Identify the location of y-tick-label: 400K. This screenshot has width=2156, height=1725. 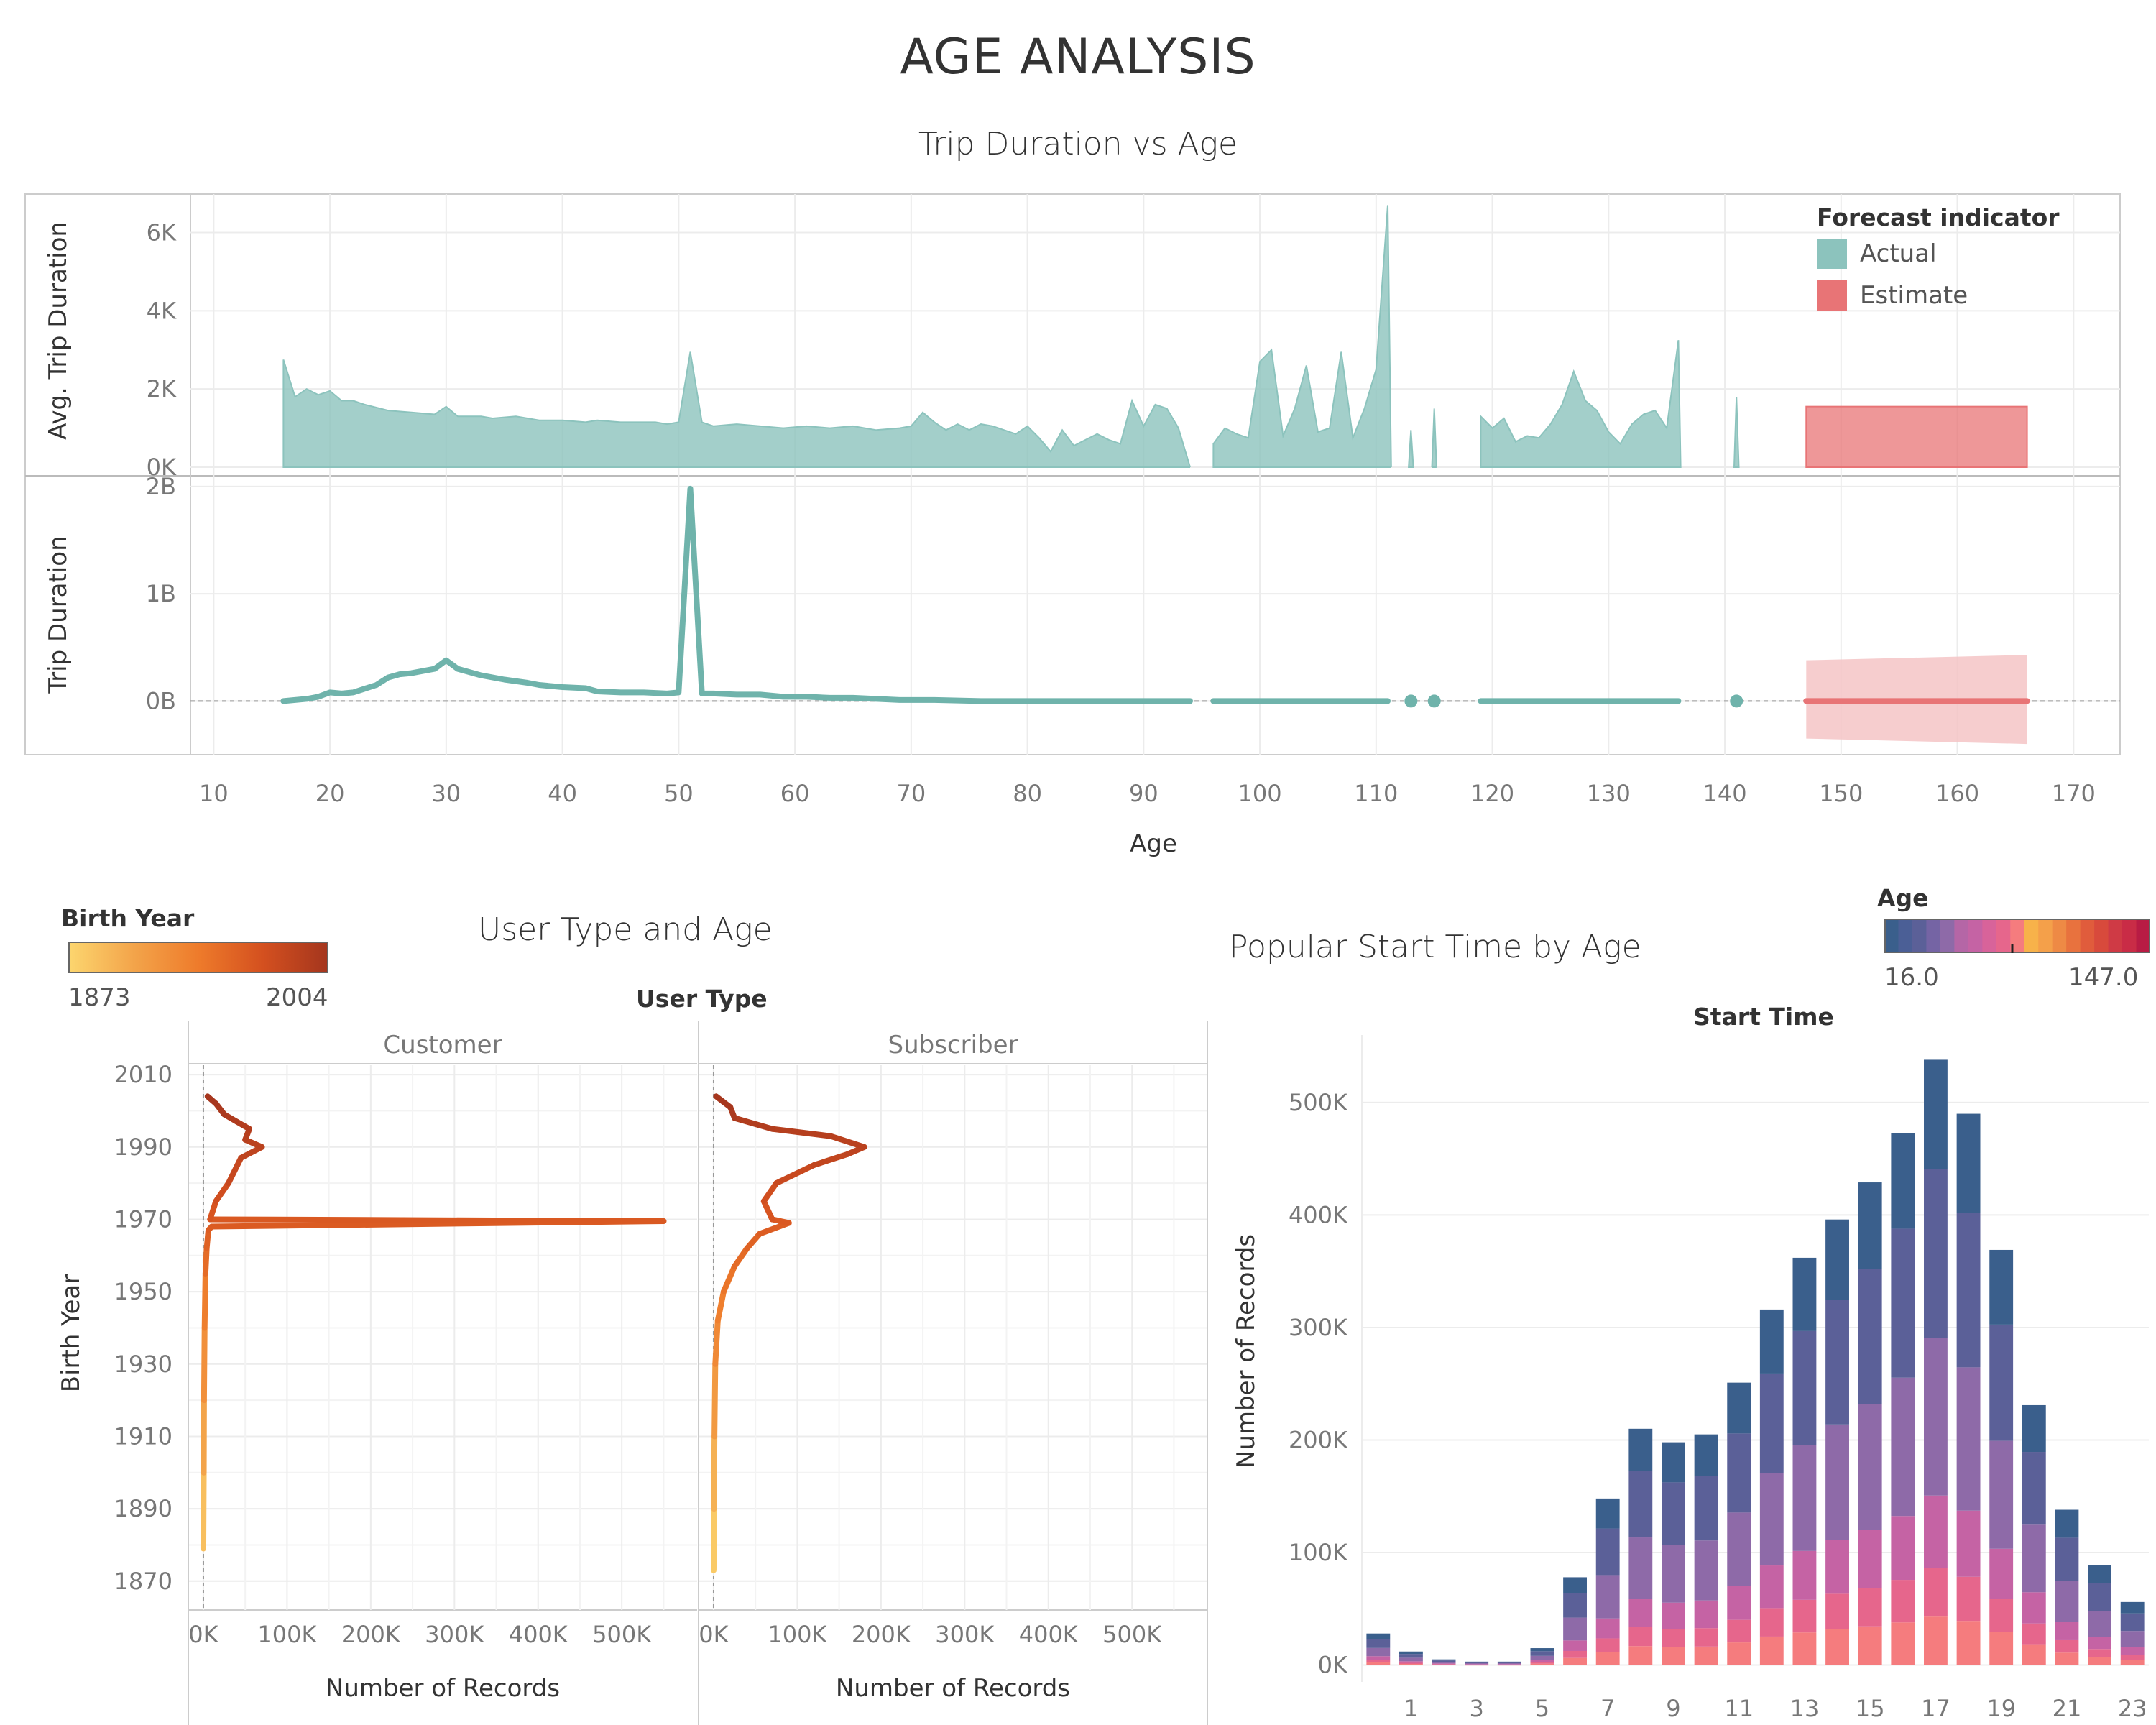
(1319, 1214).